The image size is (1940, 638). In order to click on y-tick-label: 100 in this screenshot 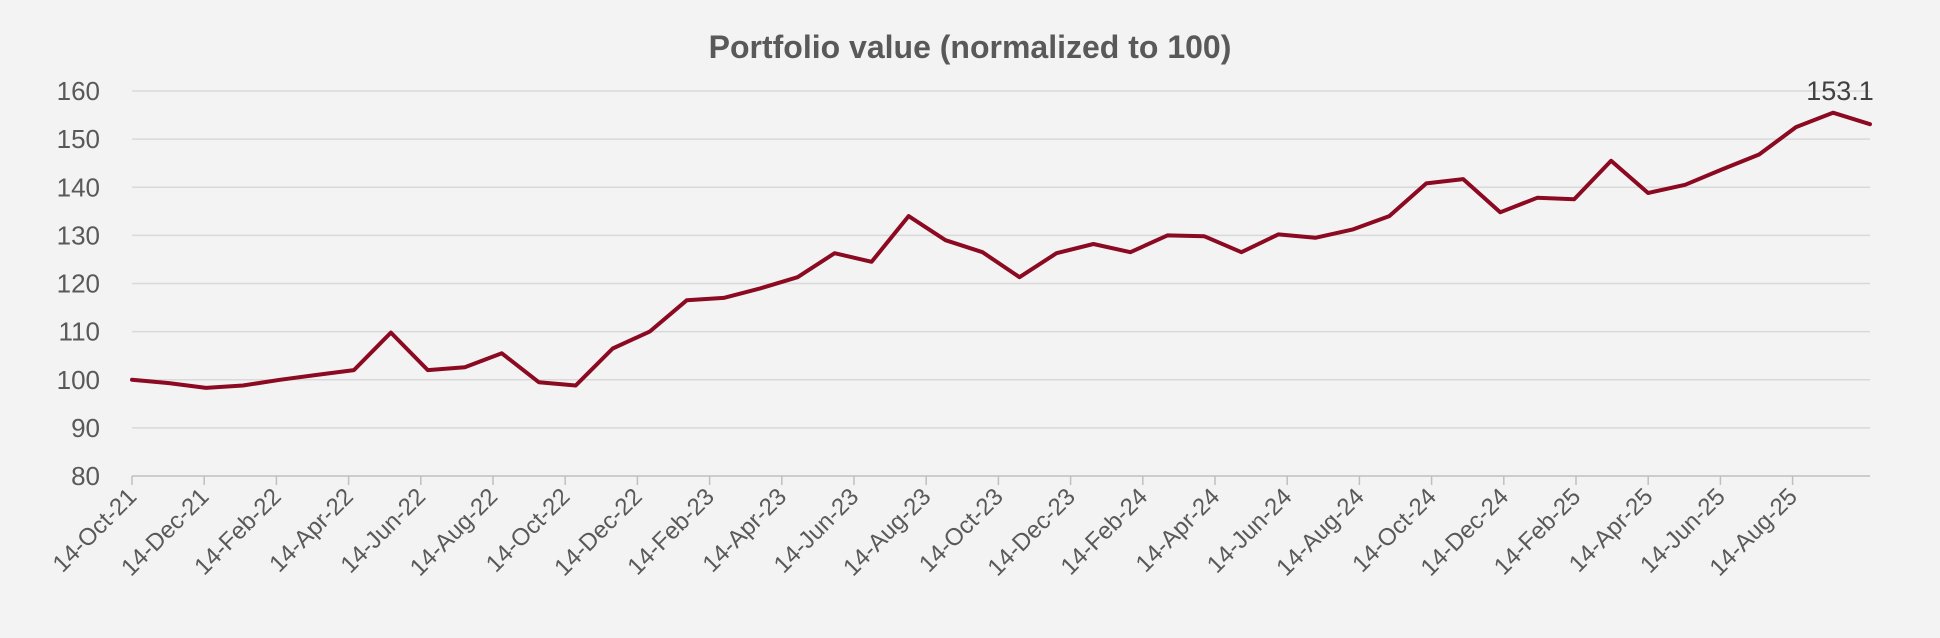, I will do `click(78, 380)`.